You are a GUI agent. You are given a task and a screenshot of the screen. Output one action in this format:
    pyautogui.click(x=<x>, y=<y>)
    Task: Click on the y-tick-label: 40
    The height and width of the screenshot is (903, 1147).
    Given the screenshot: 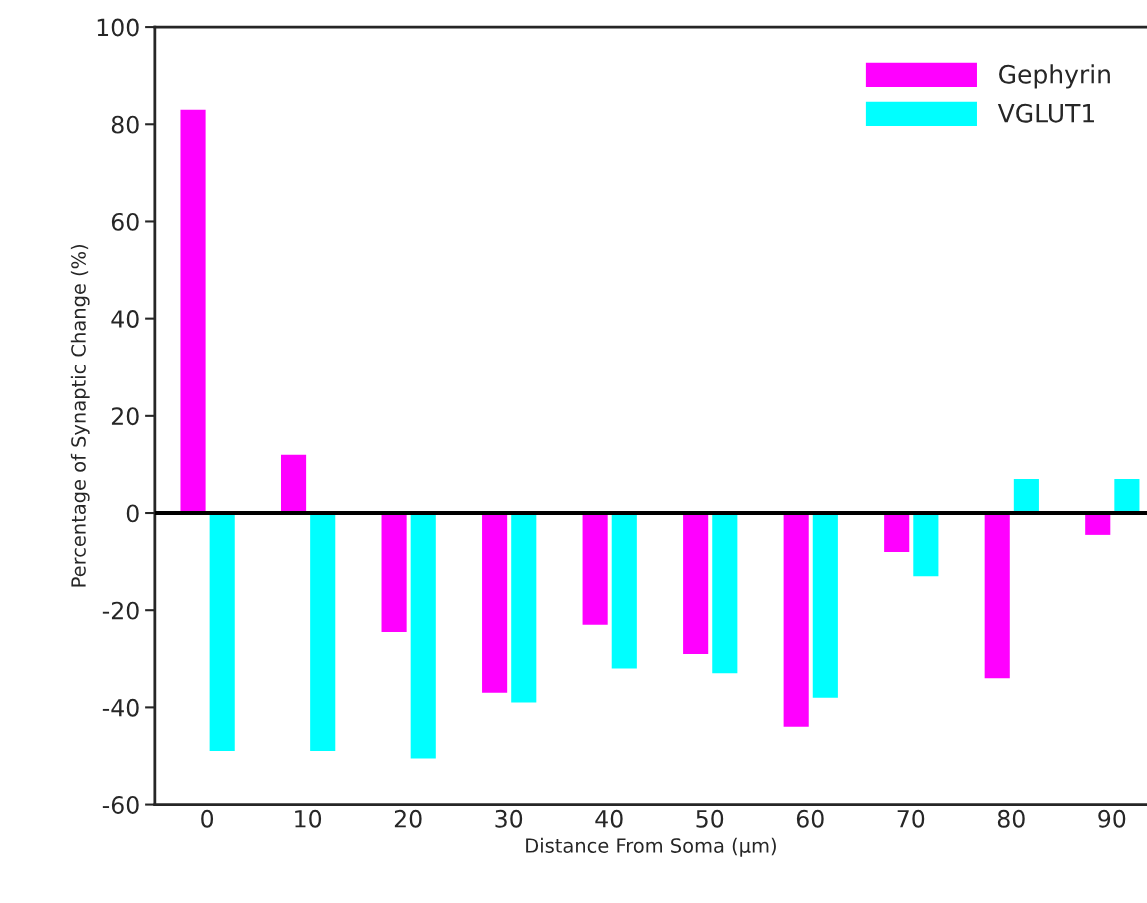 What is the action you would take?
    pyautogui.click(x=125, y=319)
    